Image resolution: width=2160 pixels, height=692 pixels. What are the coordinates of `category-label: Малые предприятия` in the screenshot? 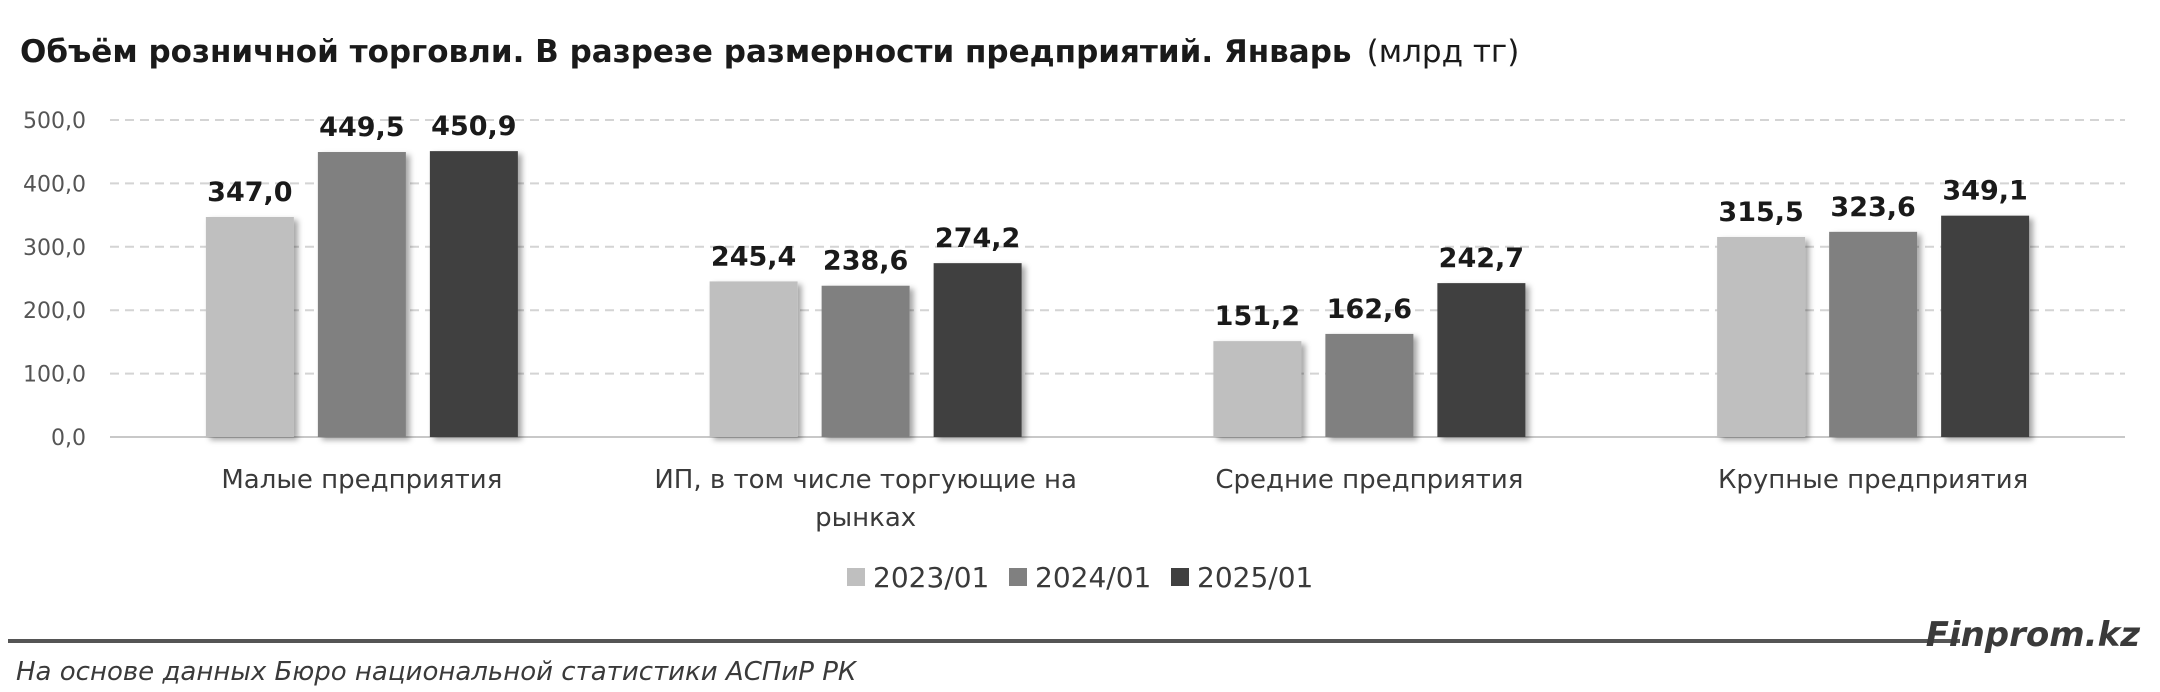 It's located at (361, 480).